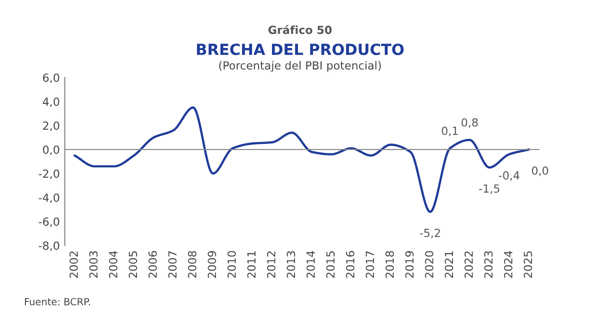 This screenshot has width=600, height=323. What do you see at coordinates (468, 264) in the screenshot?
I see `x-tick-label: 2022` at bounding box center [468, 264].